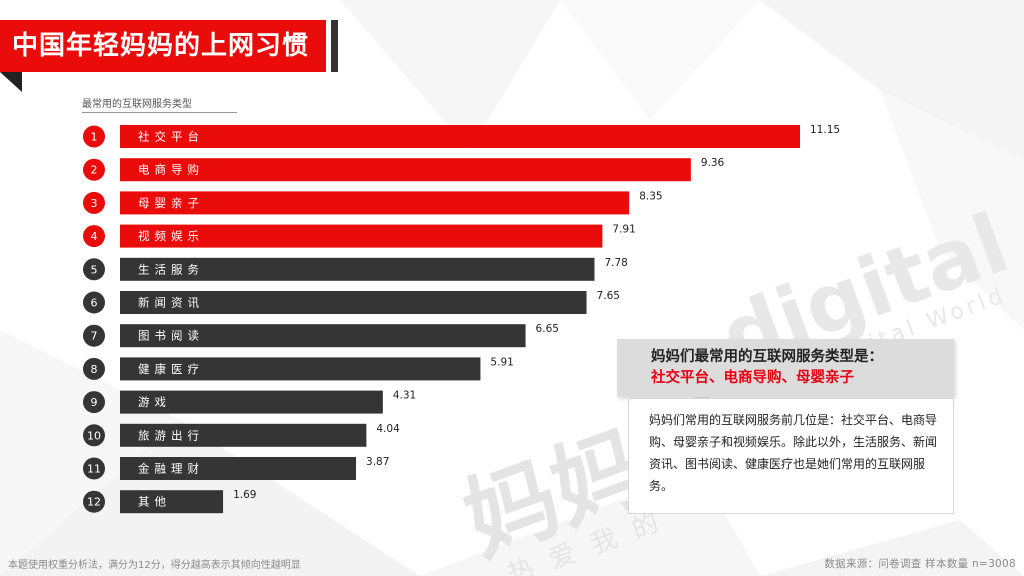  I want to click on rank-number: 5, so click(94, 269).